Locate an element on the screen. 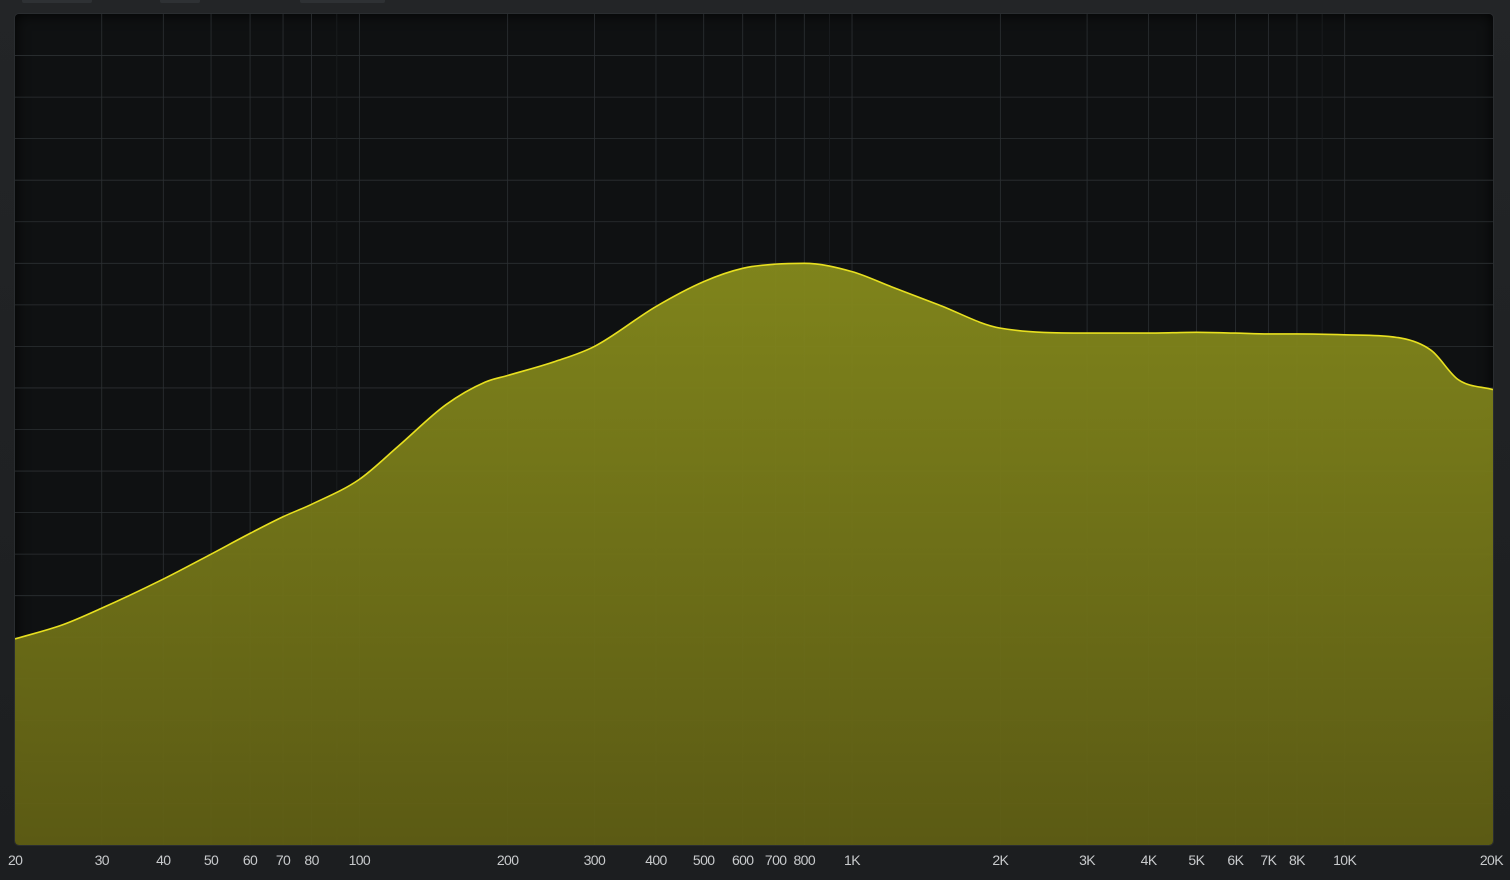 The width and height of the screenshot is (1510, 880). freq-label-1k: 1K is located at coordinates (852, 860).